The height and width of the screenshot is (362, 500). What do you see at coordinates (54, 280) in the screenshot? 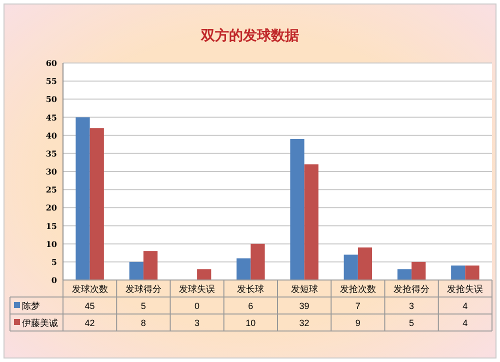
I see `y-tick-label: 0` at bounding box center [54, 280].